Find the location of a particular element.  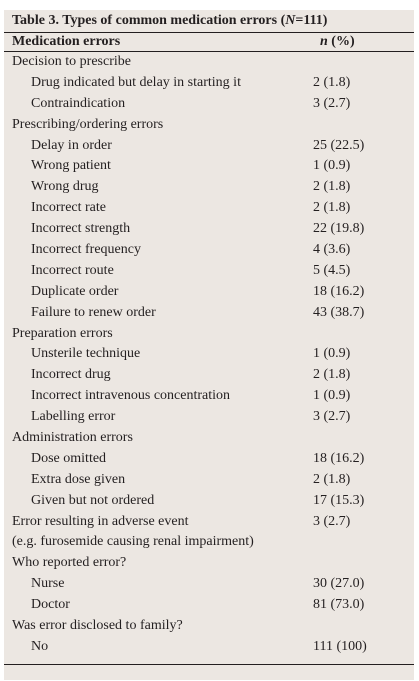

row-value: 81 (73.0) is located at coordinates (339, 605).